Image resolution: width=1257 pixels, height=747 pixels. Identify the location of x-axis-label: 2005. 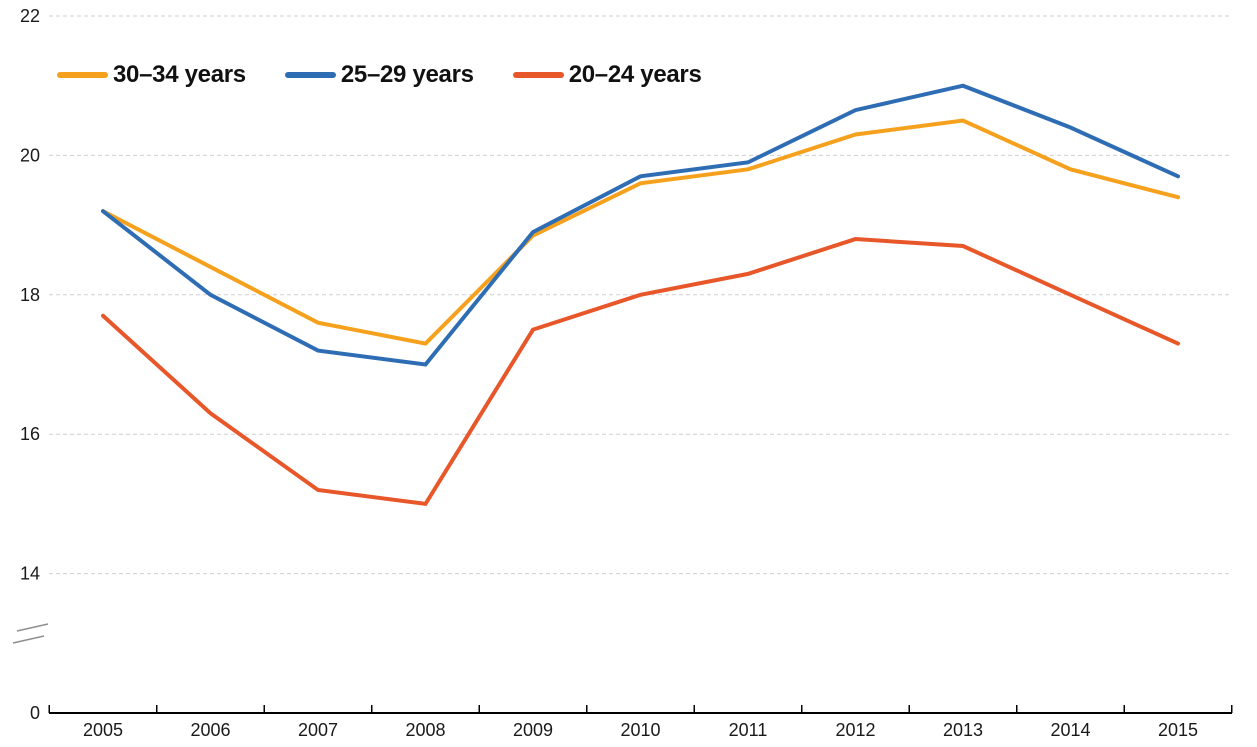
(103, 730).